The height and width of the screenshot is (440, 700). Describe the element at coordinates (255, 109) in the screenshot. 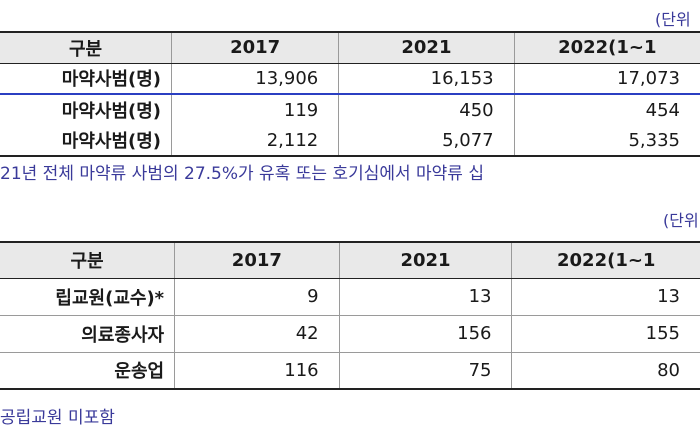

I see `cell-2017: 119` at that location.